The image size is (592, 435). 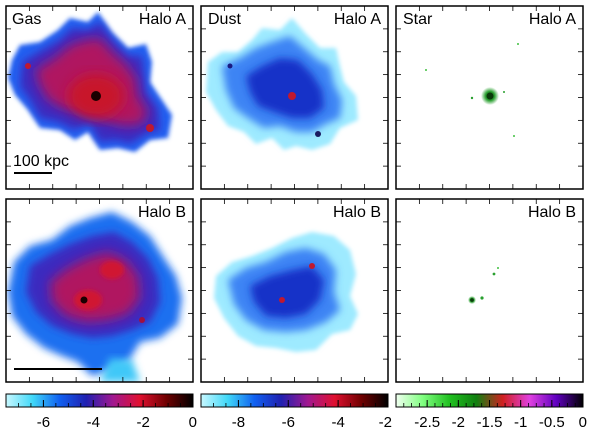 What do you see at coordinates (41, 161) in the screenshot?
I see `scalebar-label: 100 kpc` at bounding box center [41, 161].